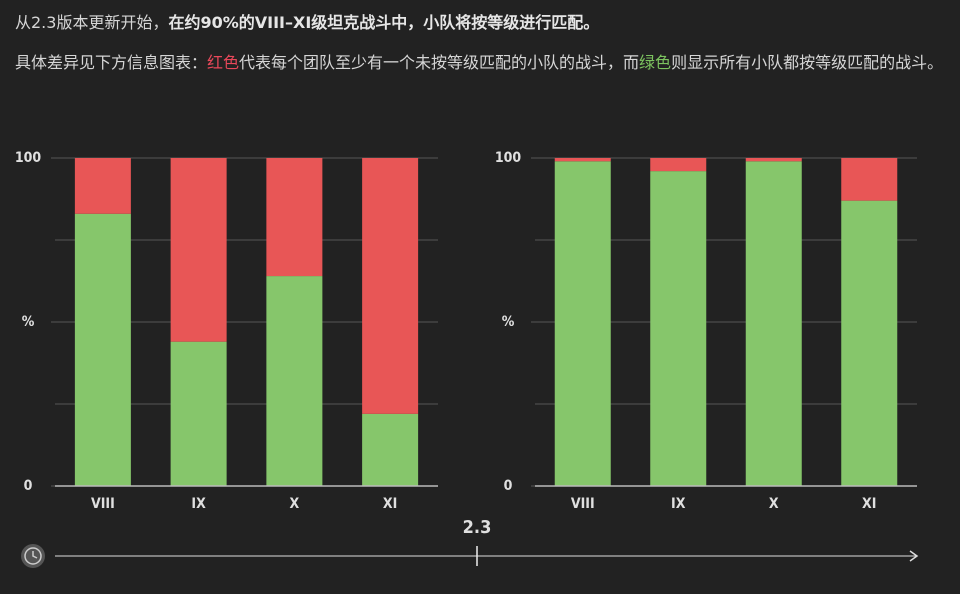  I want to click on text: 具体差异见下方信息图表：, so click(111, 62).